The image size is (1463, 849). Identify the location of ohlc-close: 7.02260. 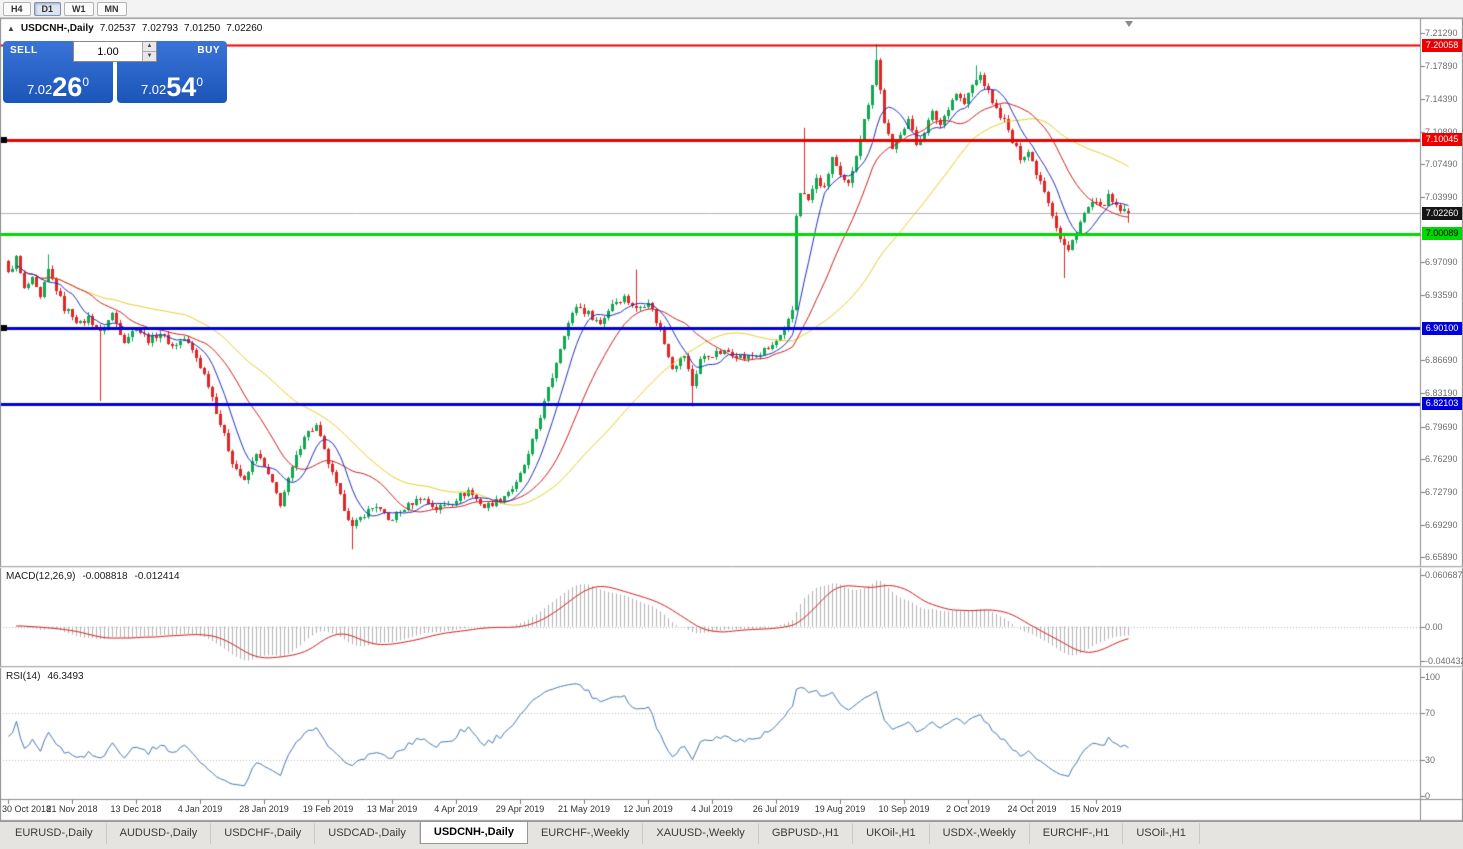
(244, 28).